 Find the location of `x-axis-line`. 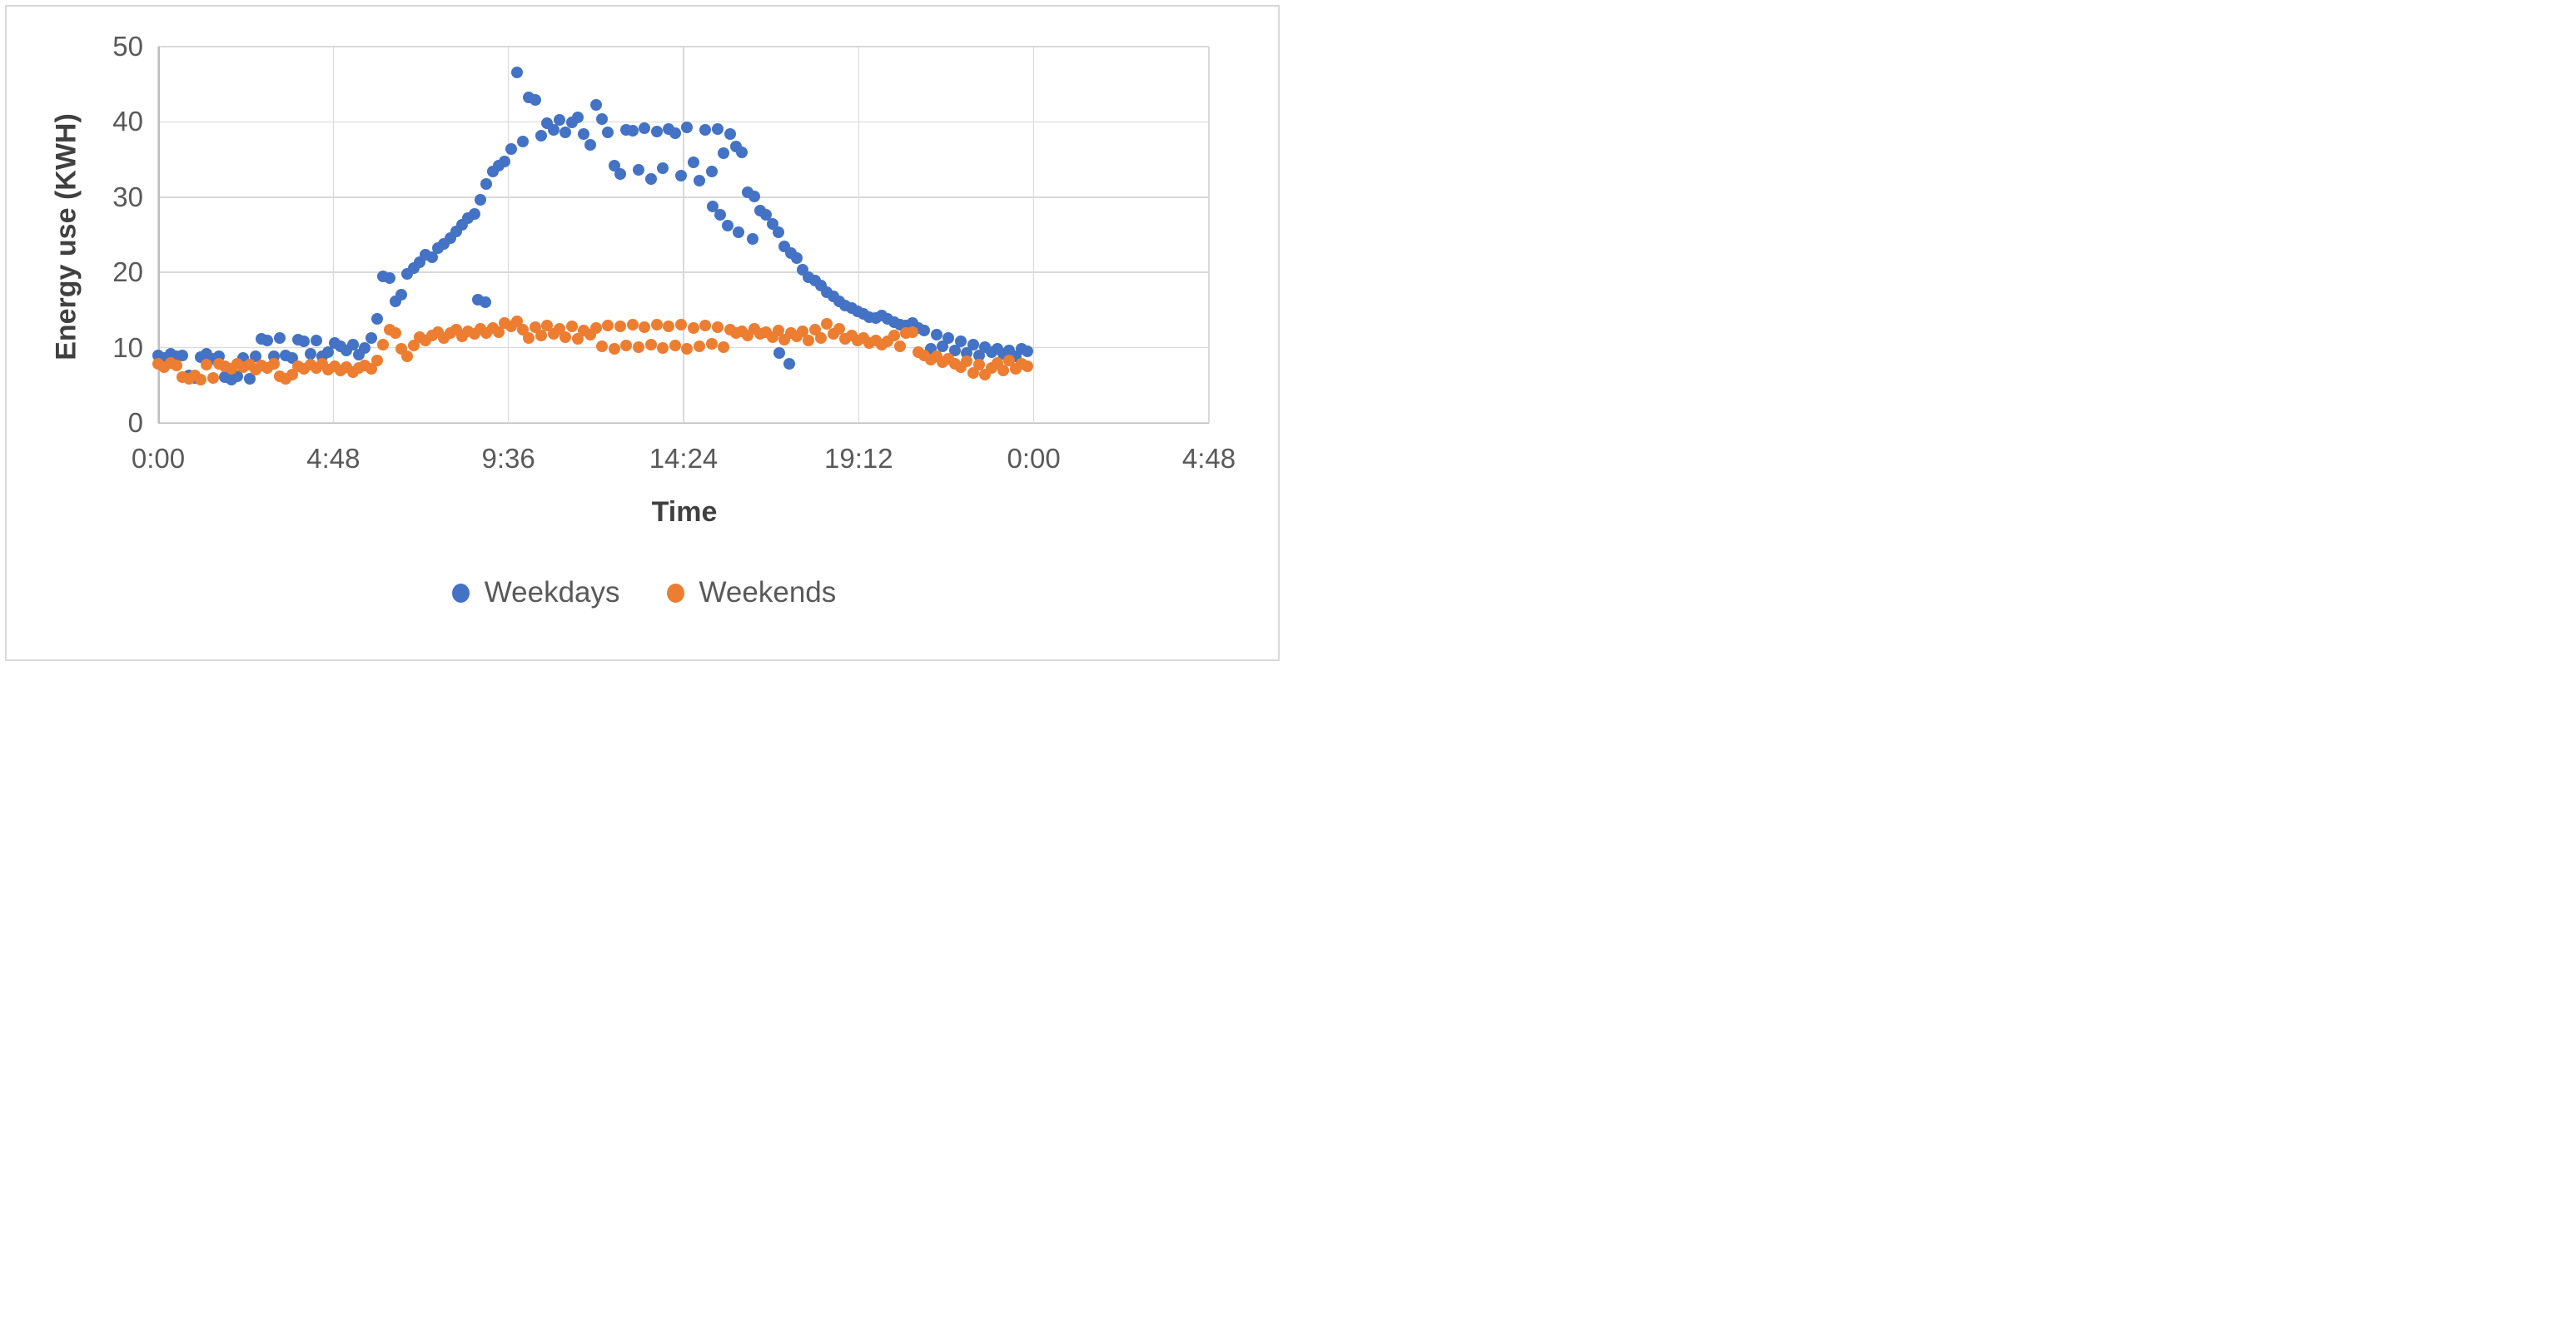

x-axis-line is located at coordinates (683, 423).